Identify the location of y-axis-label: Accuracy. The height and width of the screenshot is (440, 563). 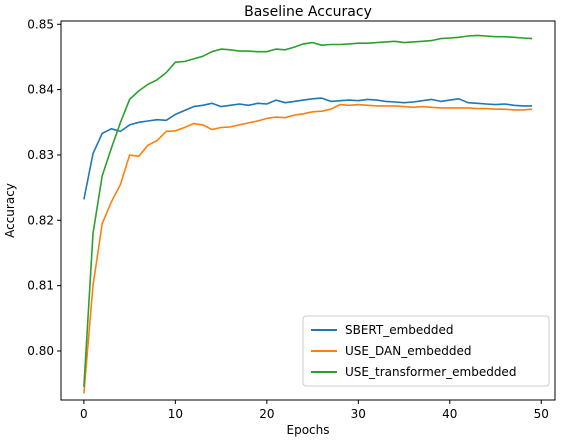
(10, 210).